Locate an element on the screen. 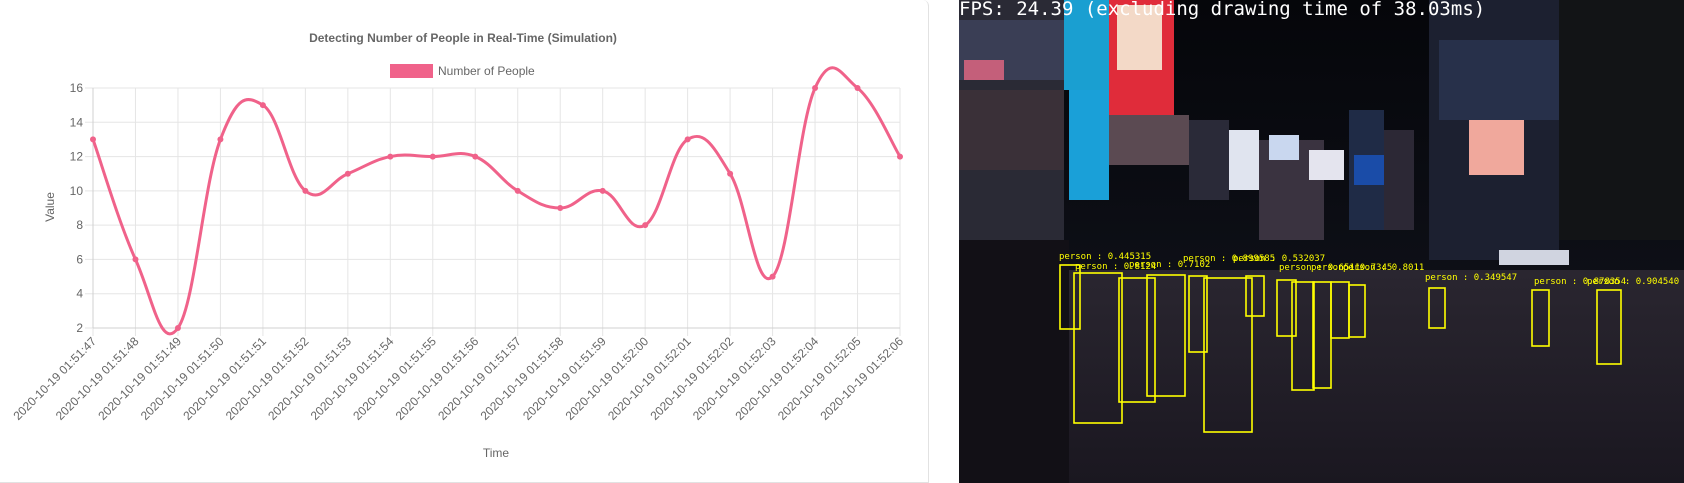  x-tick-label: 2020-10-19 01:51:51 is located at coordinates (224, 378).